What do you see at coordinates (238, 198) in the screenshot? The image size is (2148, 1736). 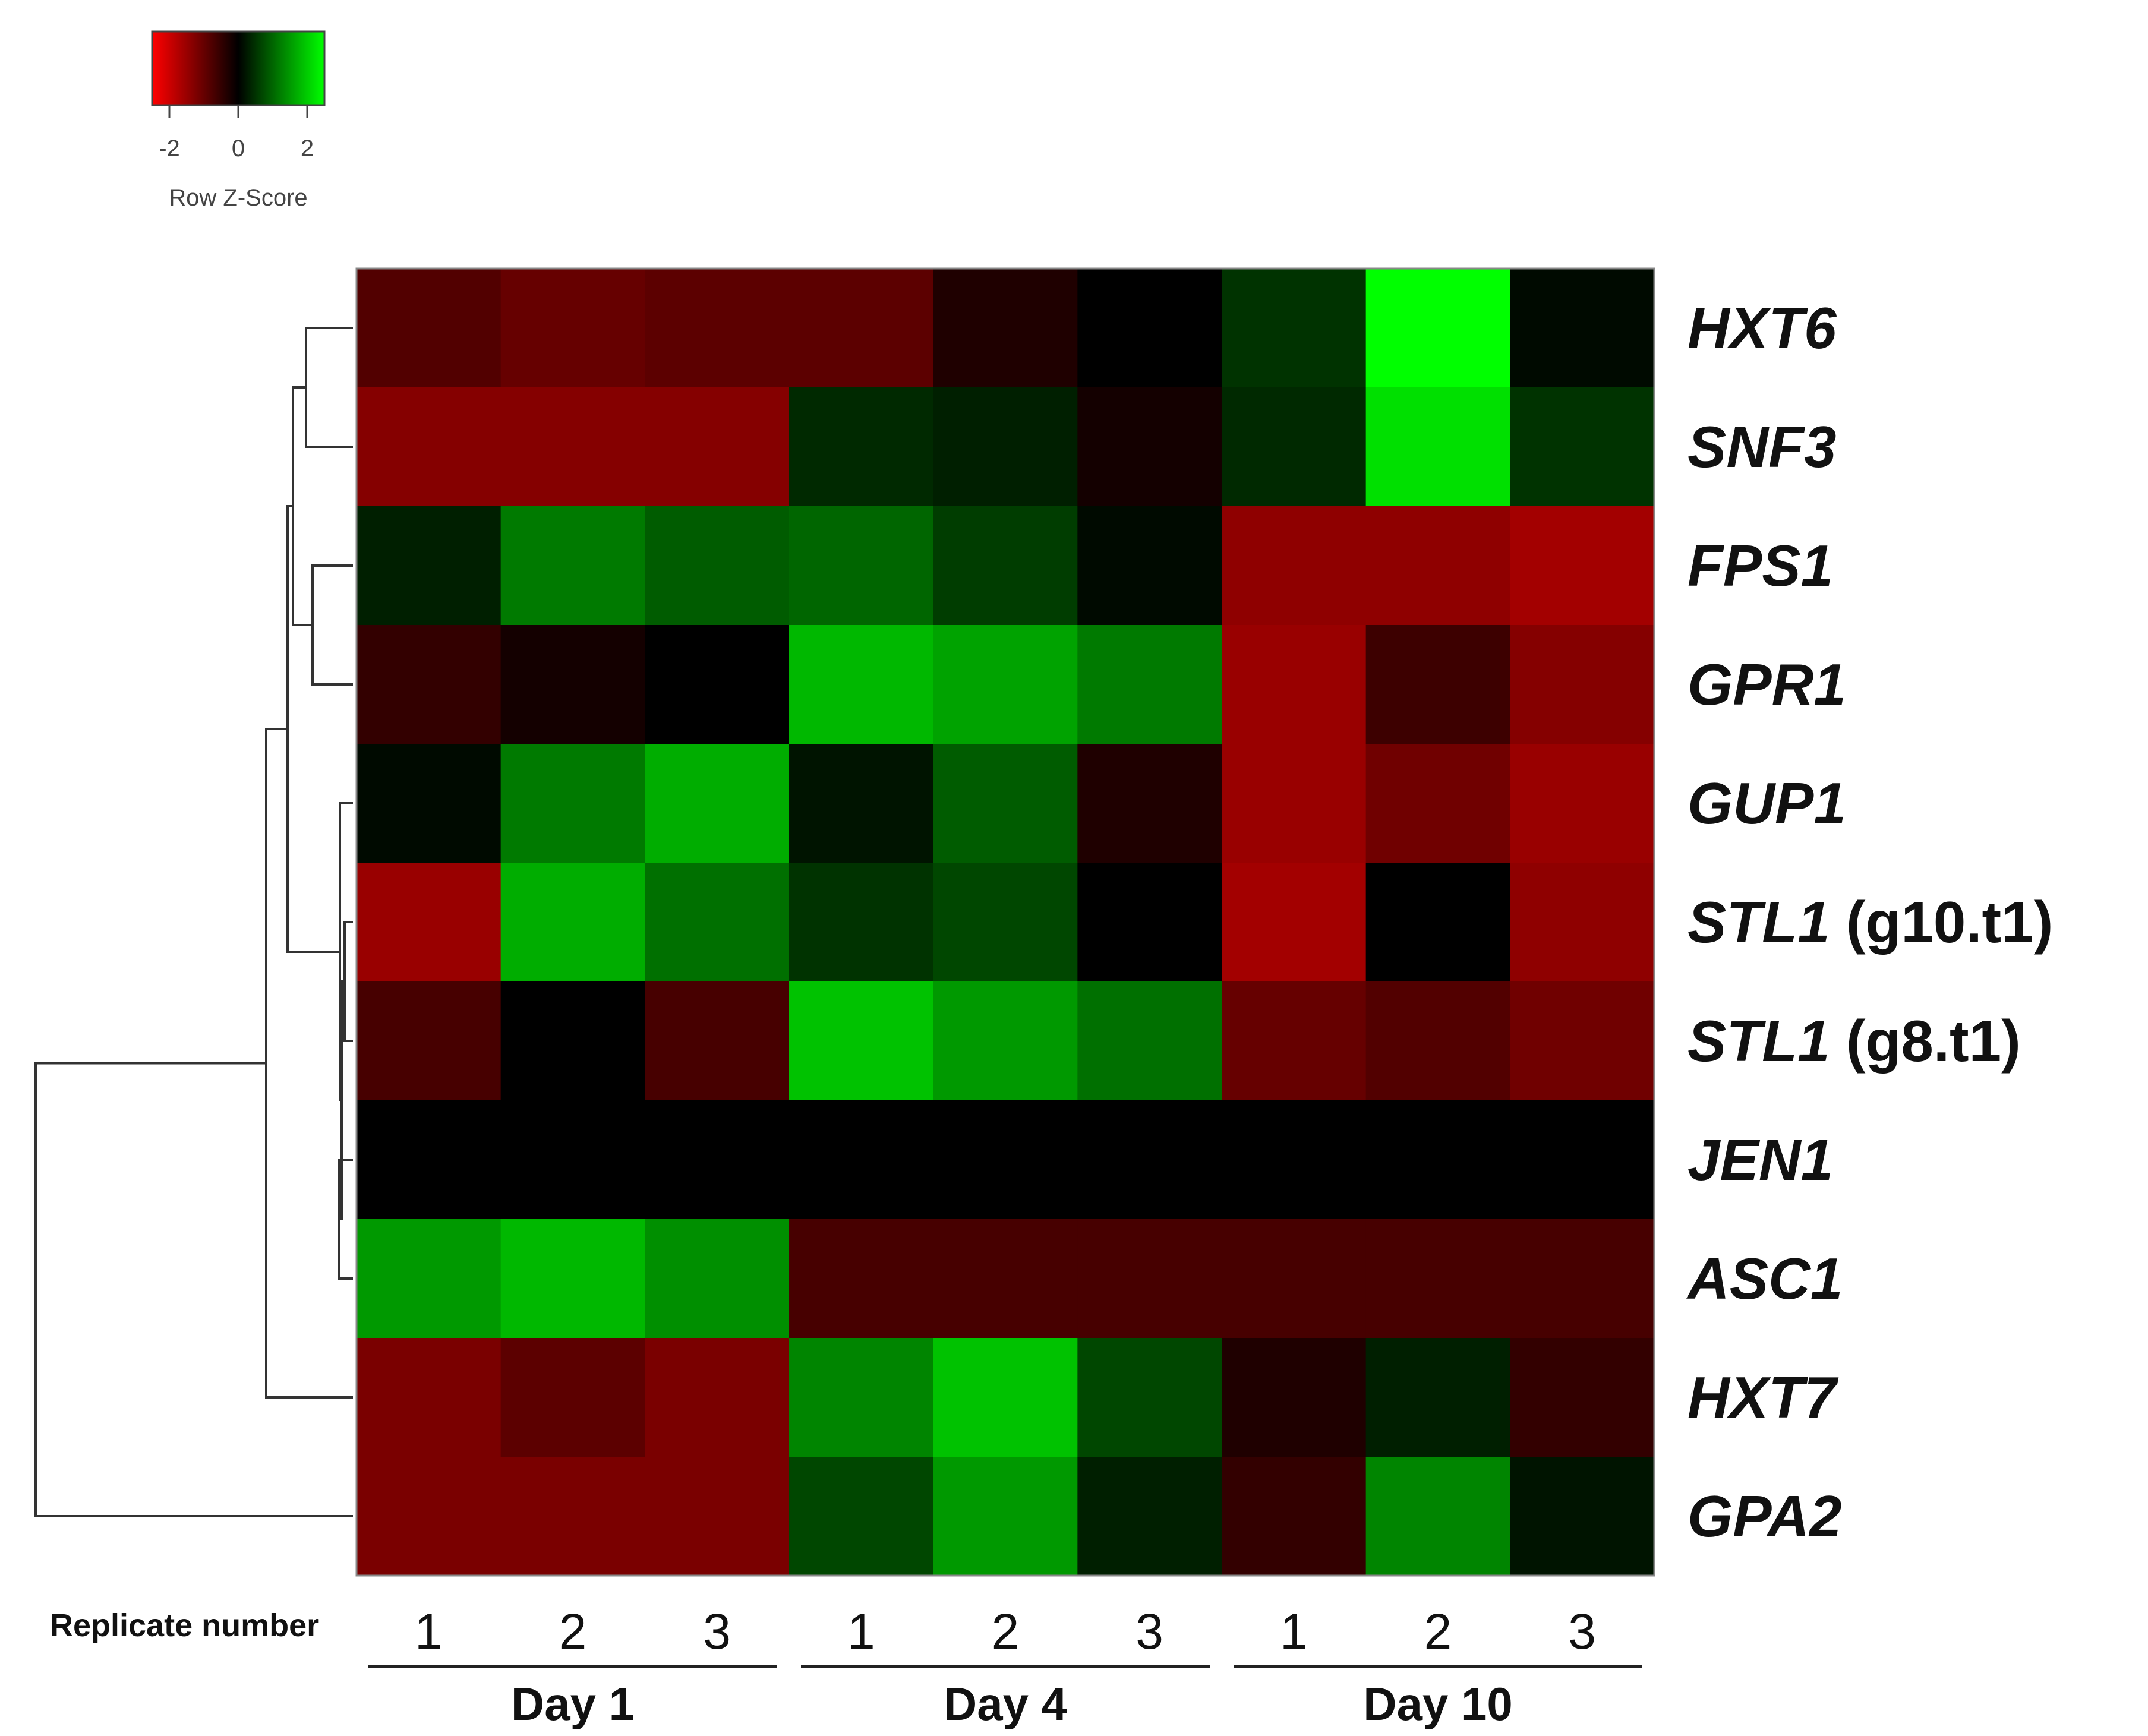 I see `color-key-title: Row Z-Score` at bounding box center [238, 198].